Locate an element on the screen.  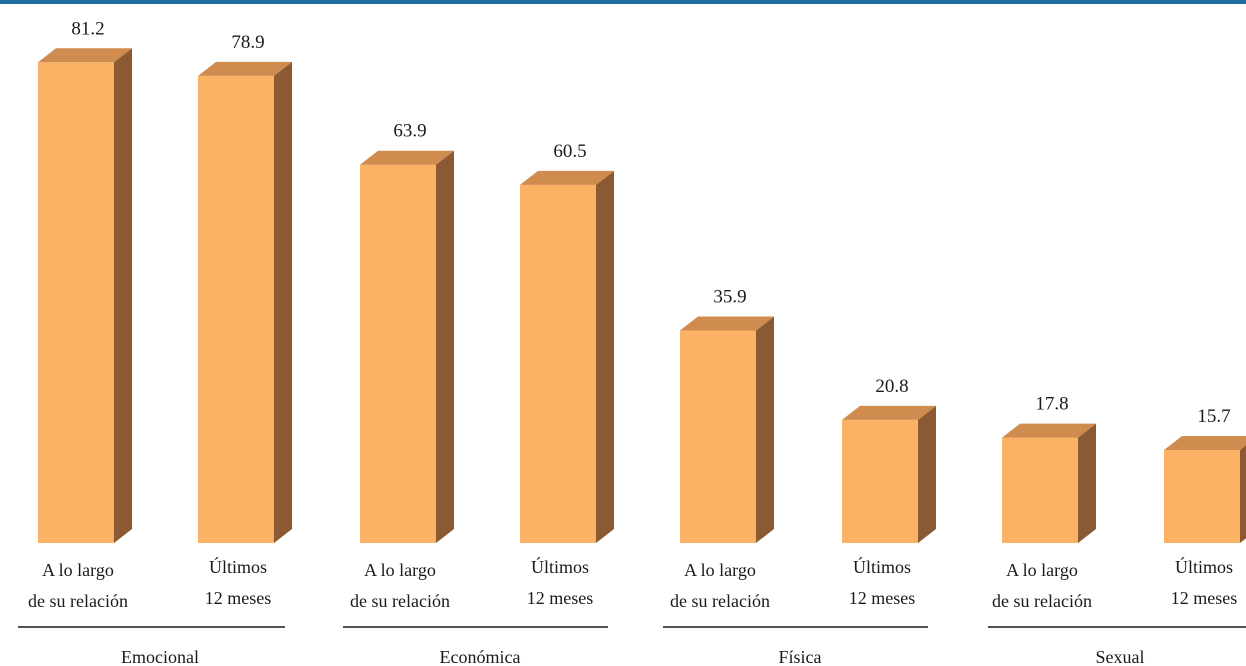
value-label-0-1: 78.9 is located at coordinates (247, 42).